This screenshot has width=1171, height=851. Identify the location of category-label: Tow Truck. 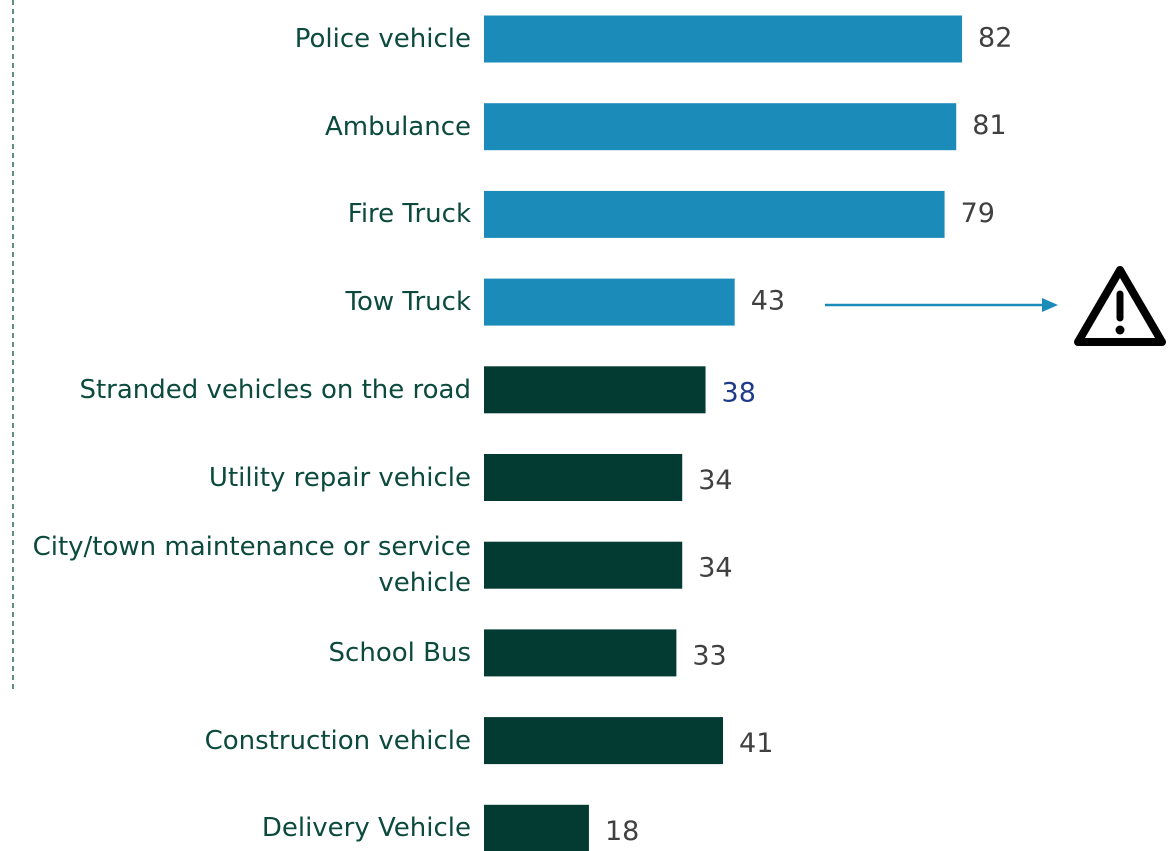
(408, 302).